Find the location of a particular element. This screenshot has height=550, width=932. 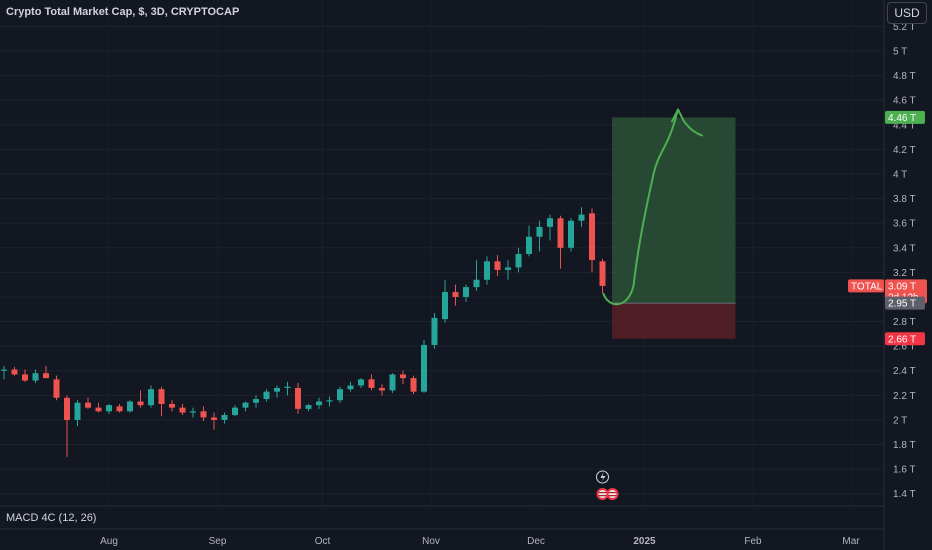

event-markers is located at coordinates (607, 485).